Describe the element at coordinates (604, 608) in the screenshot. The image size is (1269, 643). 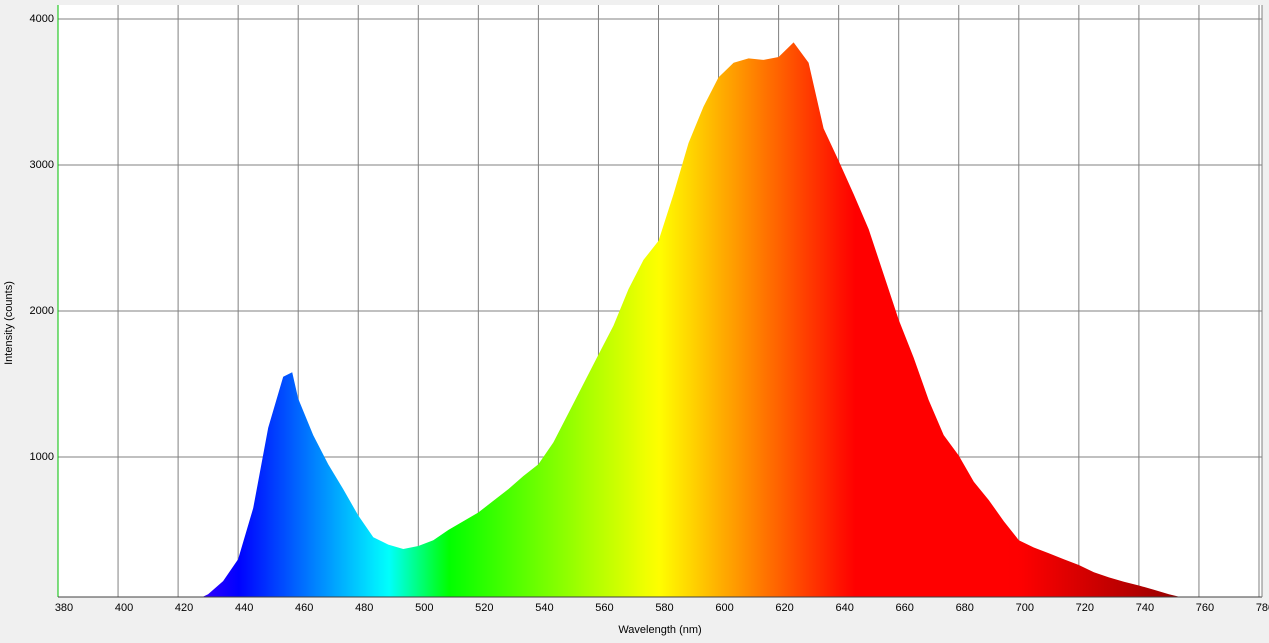
I see `x-tick-label: 560` at that location.